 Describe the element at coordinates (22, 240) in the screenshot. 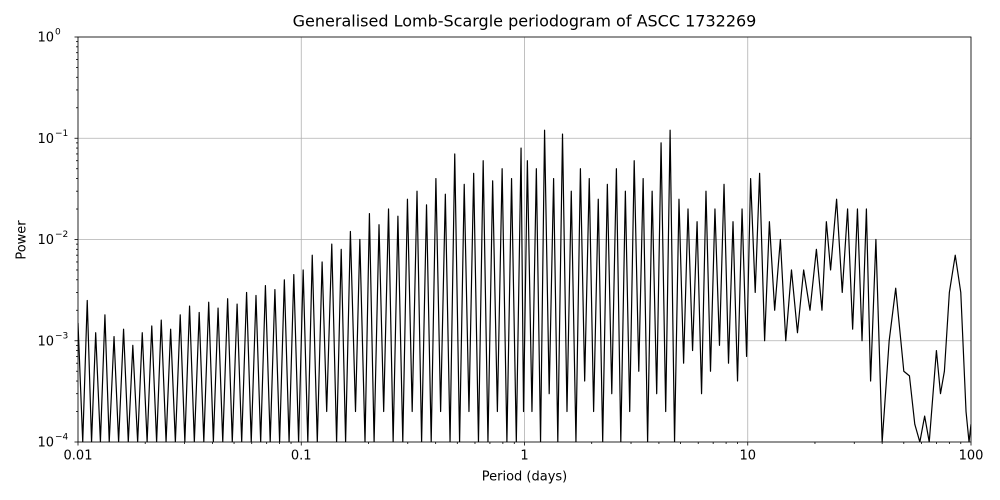

I see `y-axis-label: Power` at that location.